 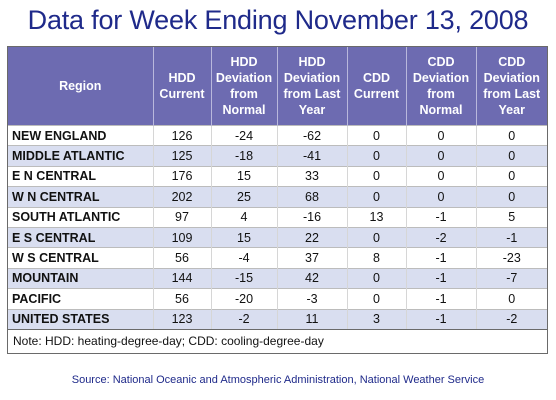 I want to click on cell-hdd-deviation-last-year: -41, so click(x=312, y=156).